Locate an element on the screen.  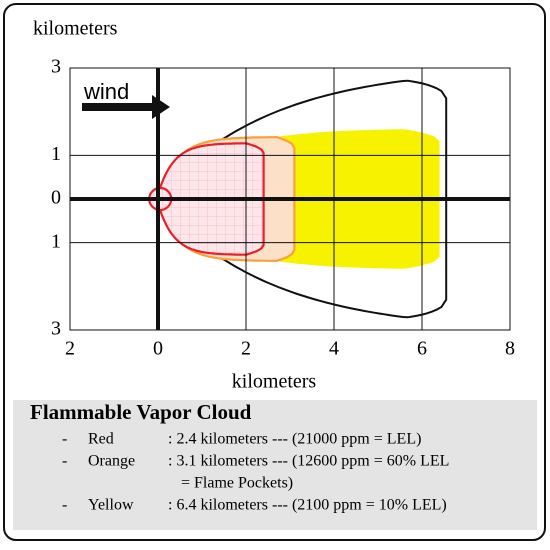
legend-text: = Flame Pockets) is located at coordinates (237, 483).